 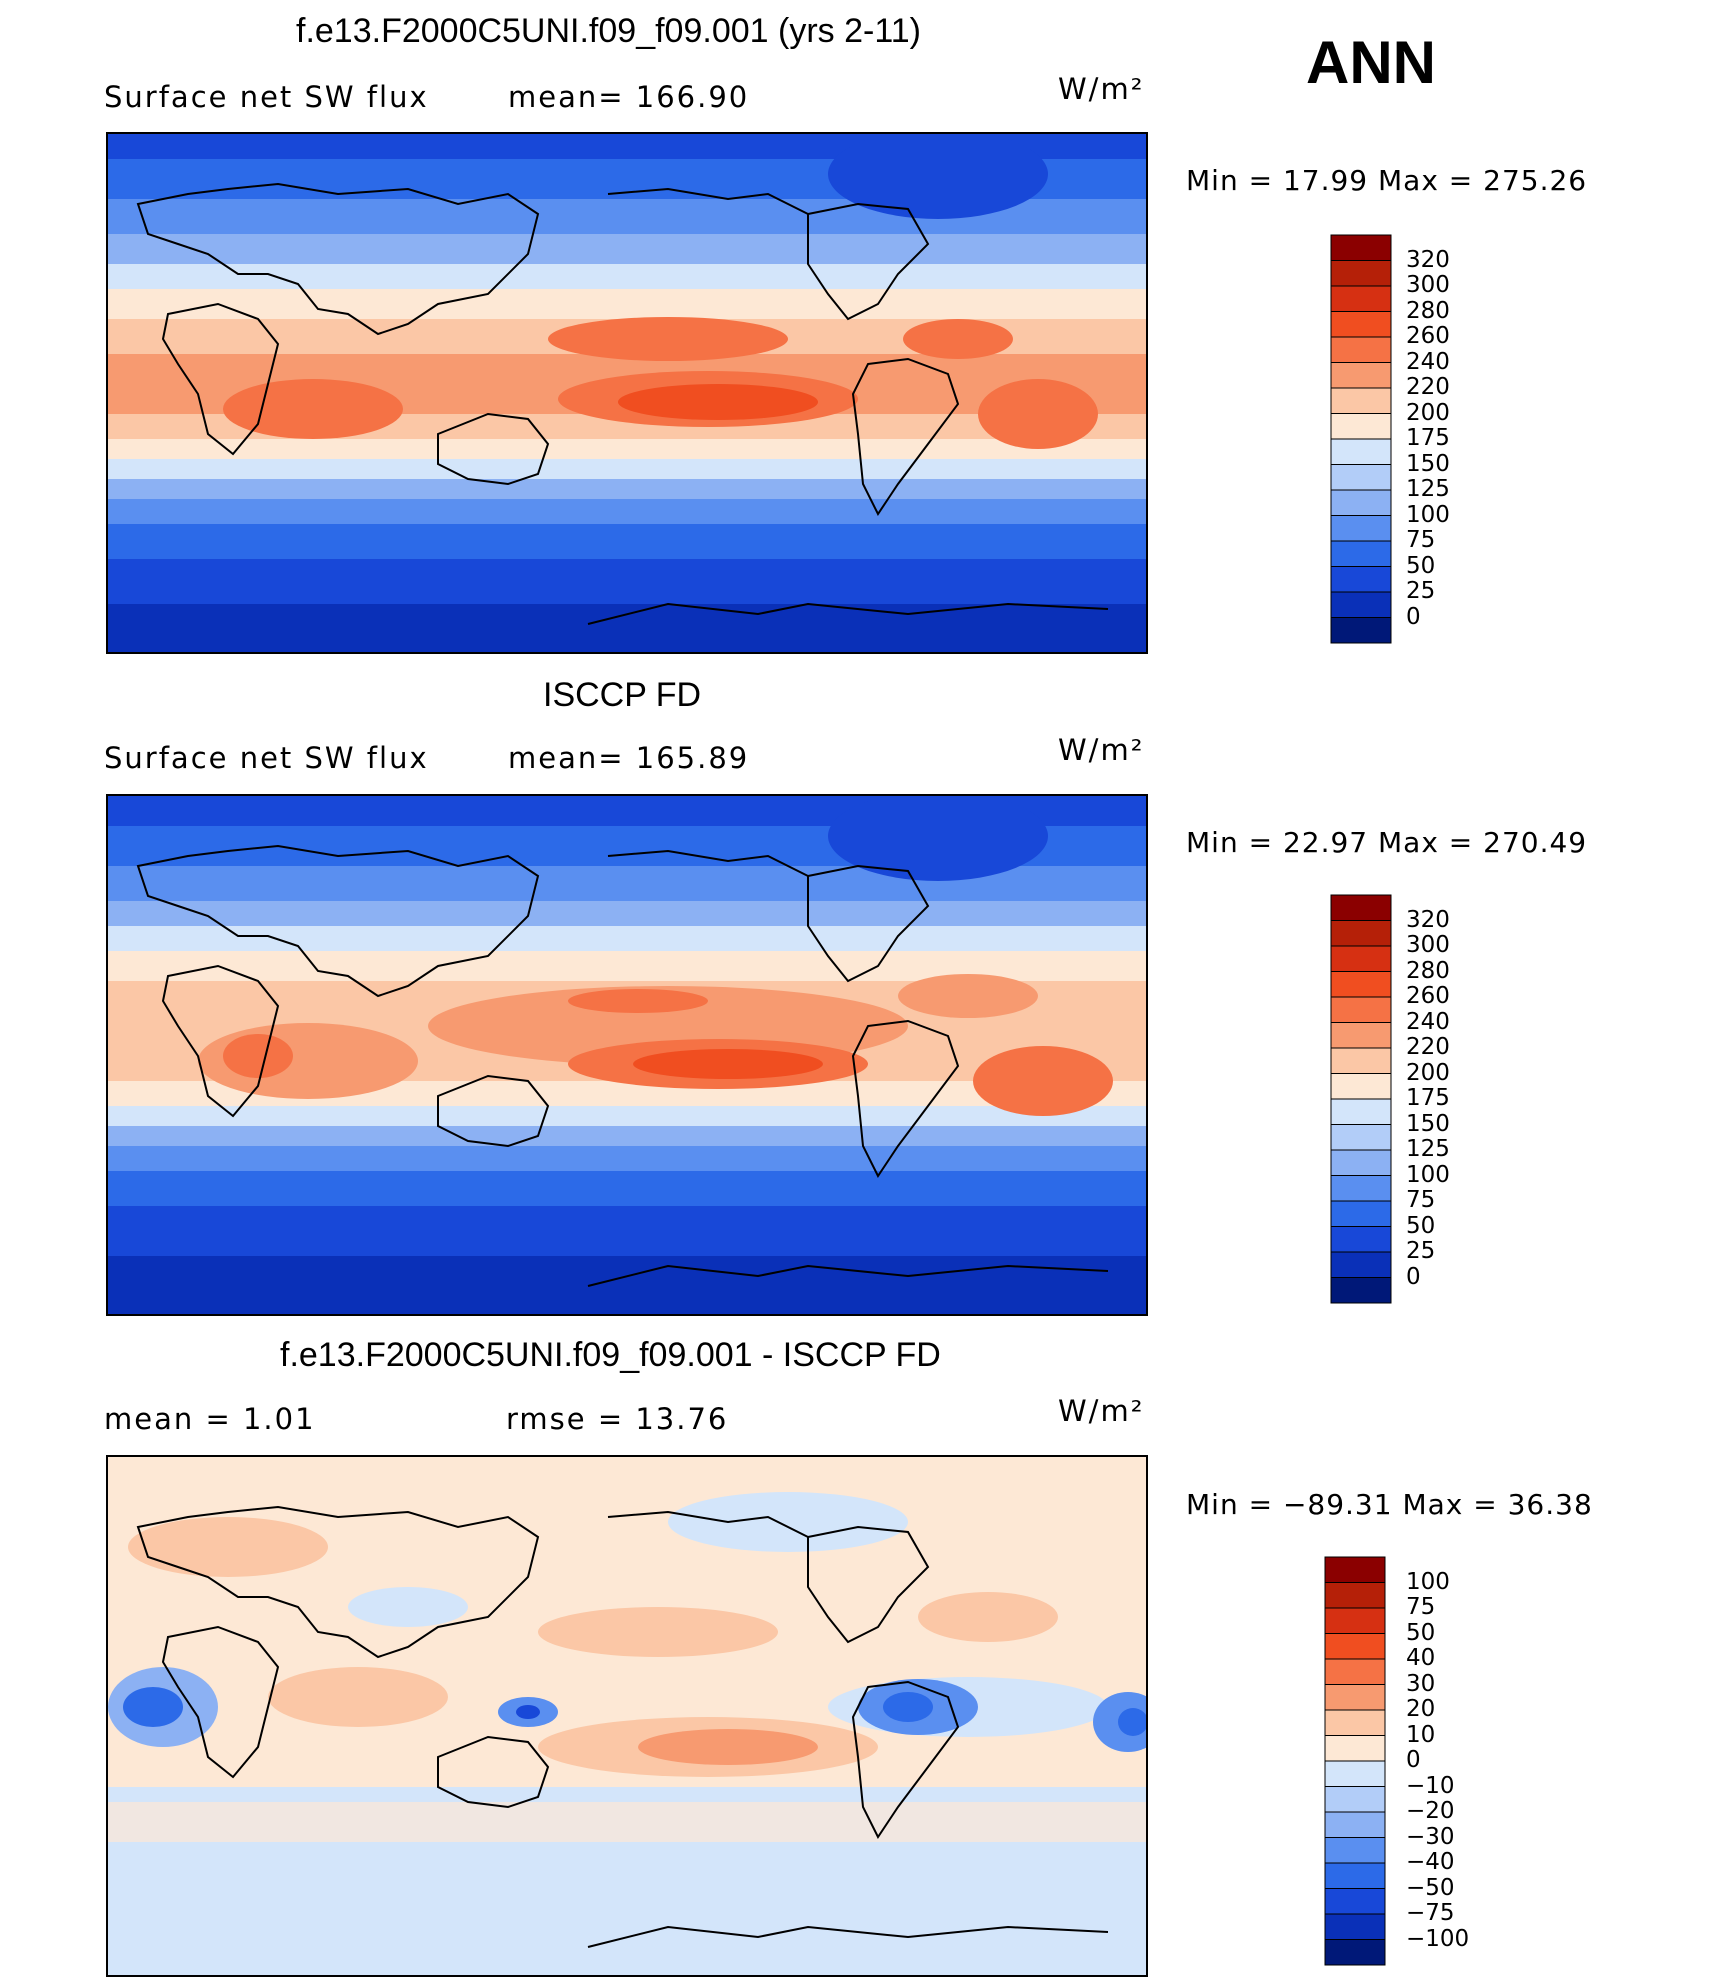 I want to click on colorbar-tick-label: −20, so click(x=1430, y=1811).